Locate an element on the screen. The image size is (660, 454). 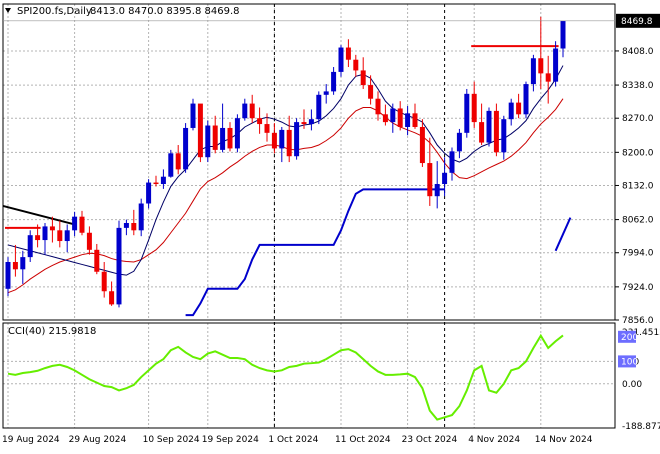
date-tick-label: 4 Nov 2024 is located at coordinates (494, 440).